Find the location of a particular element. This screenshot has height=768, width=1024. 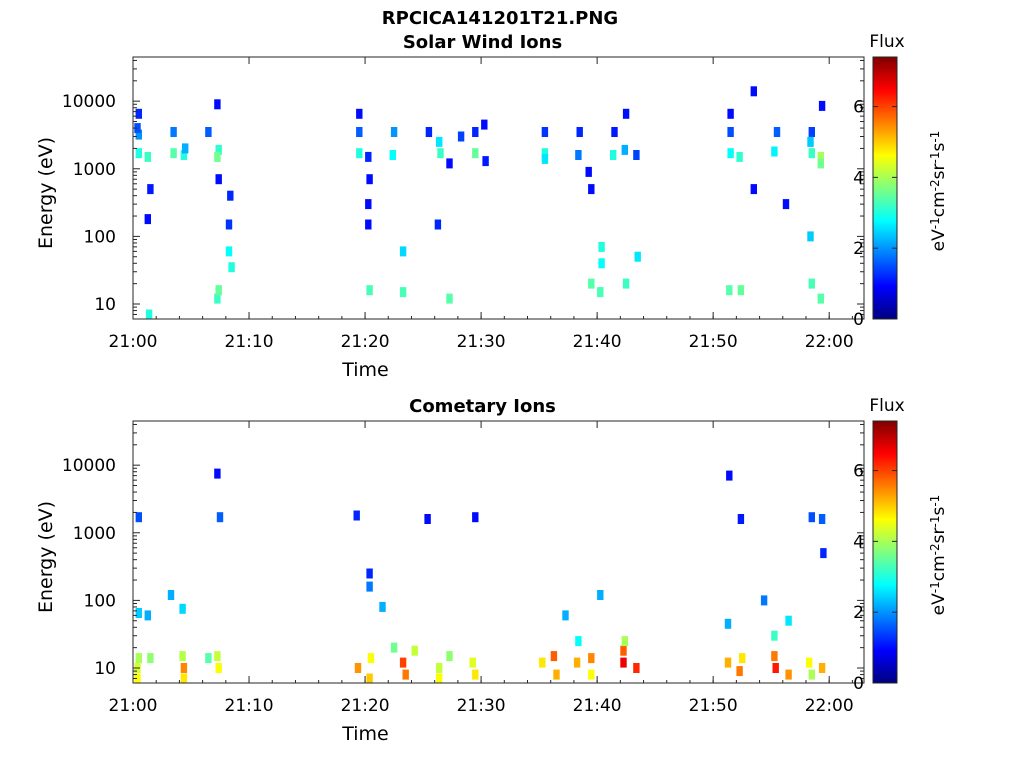

panel-title: Cometary Ions is located at coordinates (482, 406).